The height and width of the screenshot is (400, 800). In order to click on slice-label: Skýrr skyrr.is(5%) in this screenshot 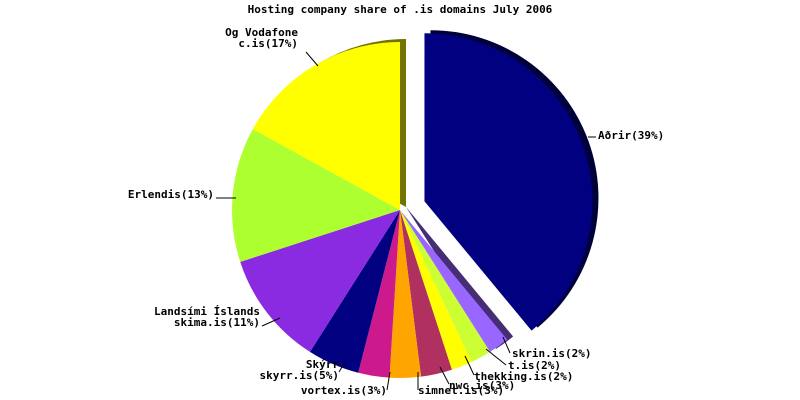, I will do `click(300, 370)`.